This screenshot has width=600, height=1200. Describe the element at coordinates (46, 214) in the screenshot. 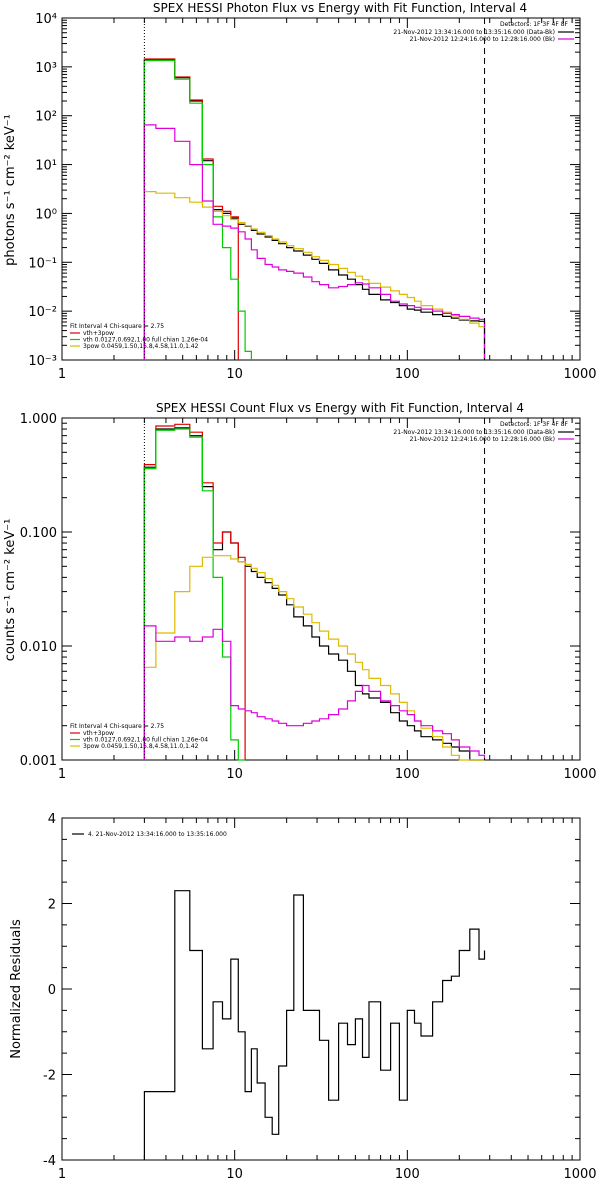

I see `y-tick-label: 10⁰` at that location.